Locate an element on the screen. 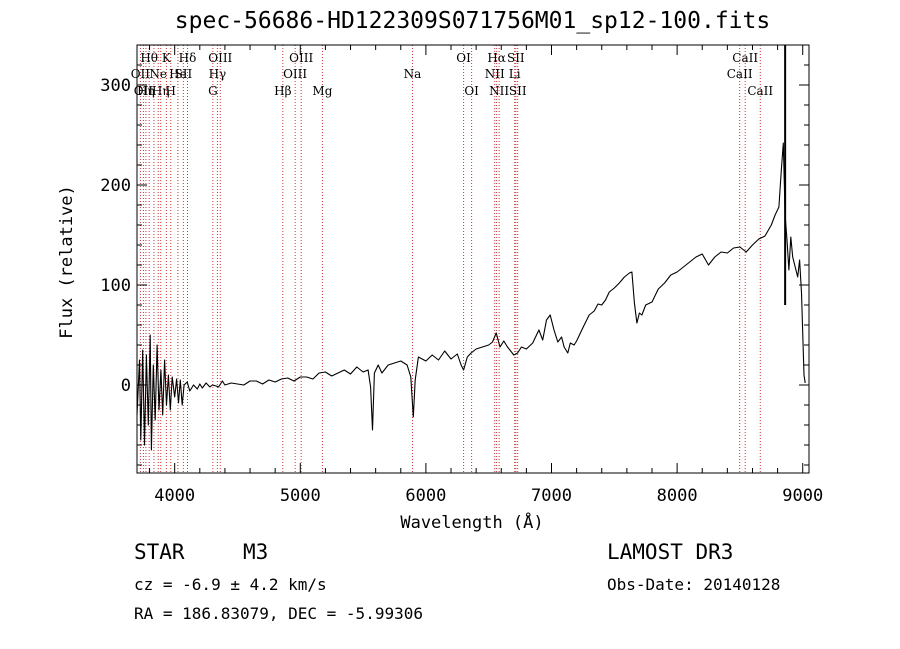 Image resolution: width=900 pixels, height=649 pixels. y-tick-label: 200 is located at coordinates (115, 186).